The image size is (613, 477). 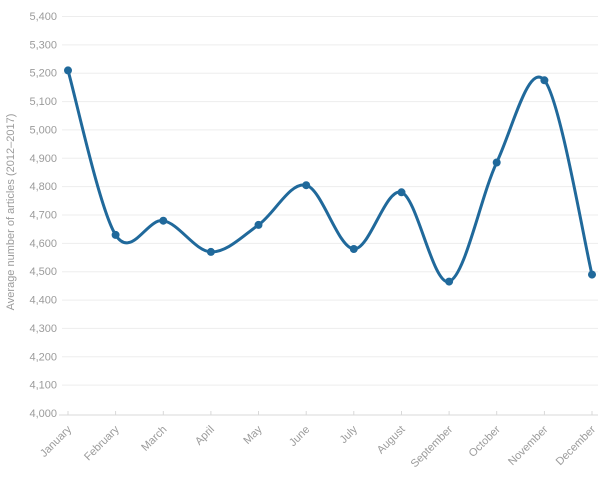 What do you see at coordinates (43, 130) in the screenshot?
I see `y-tick-label: 5,000` at bounding box center [43, 130].